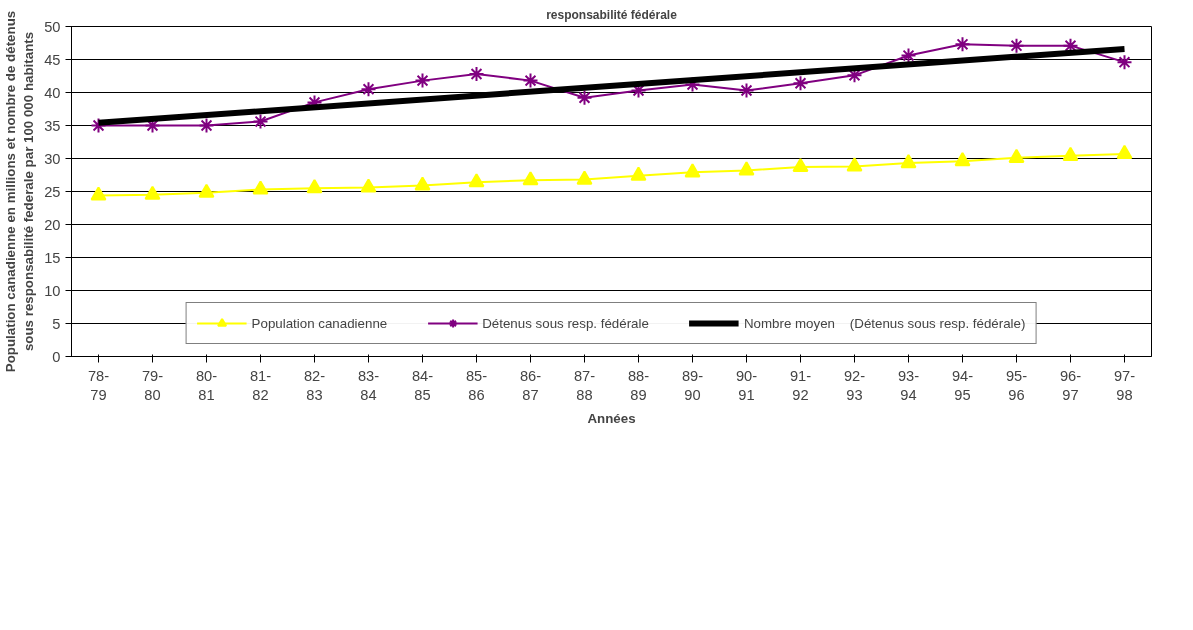 The width and height of the screenshot is (1193, 630). Describe the element at coordinates (884, 323) in the screenshot. I see `legend-label: Nombre moyen (Détenus sous resp. fédérale)` at that location.